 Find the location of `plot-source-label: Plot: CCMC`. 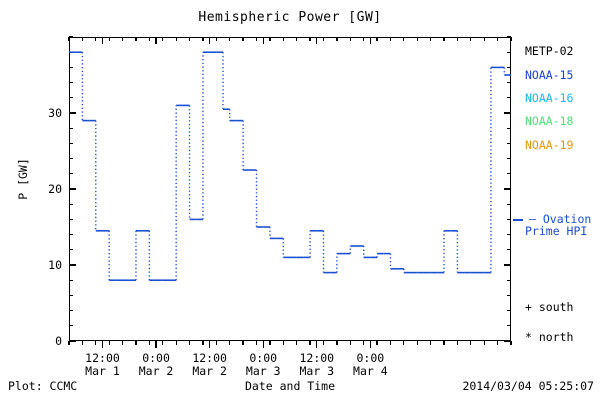

plot-source-label: Plot: CCMC is located at coordinates (43, 386).